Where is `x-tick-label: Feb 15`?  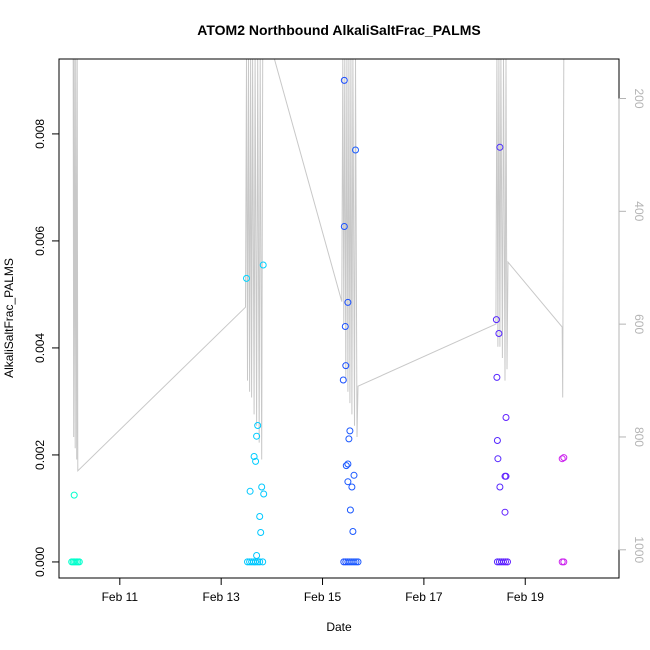
x-tick-label: Feb 15 is located at coordinates (323, 597).